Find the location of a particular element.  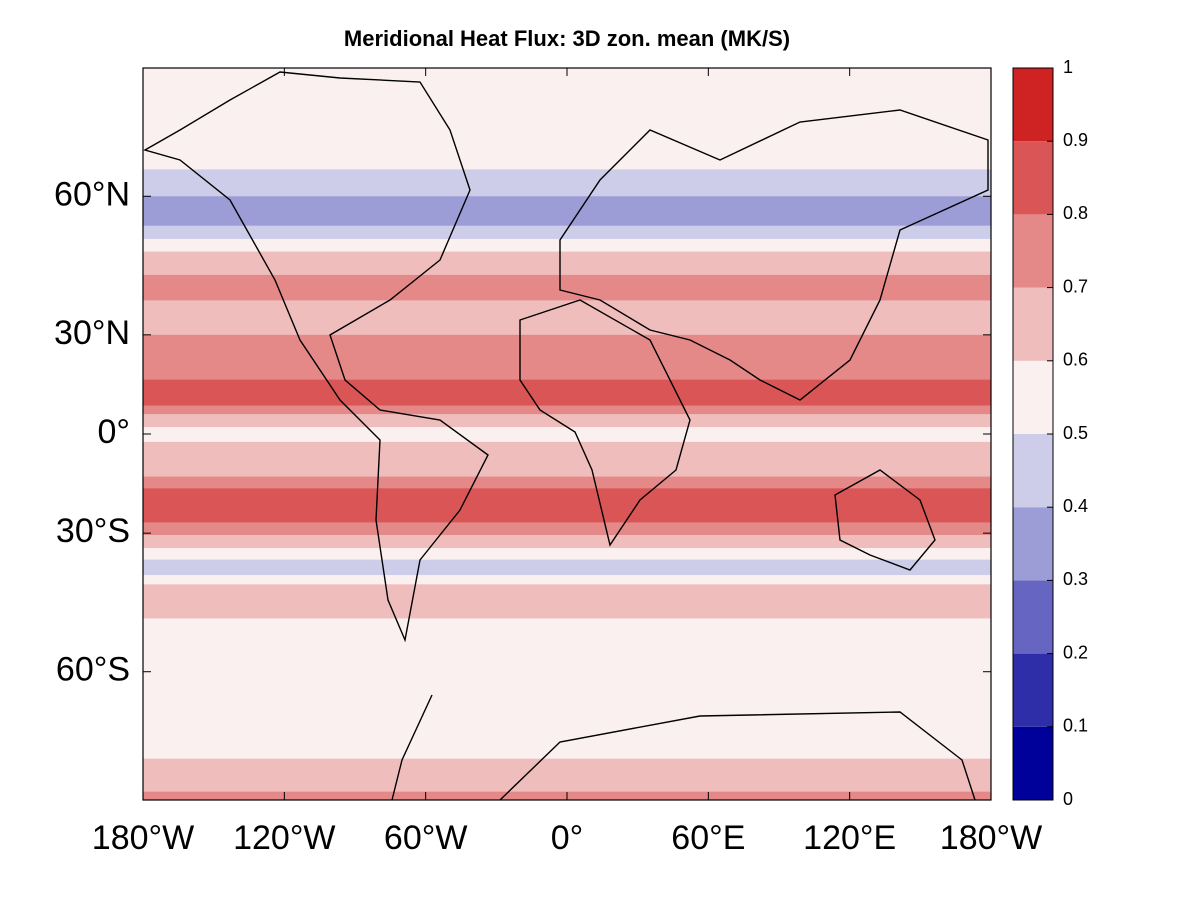

colorbar-tick-label: 0.8 is located at coordinates (1075, 213).